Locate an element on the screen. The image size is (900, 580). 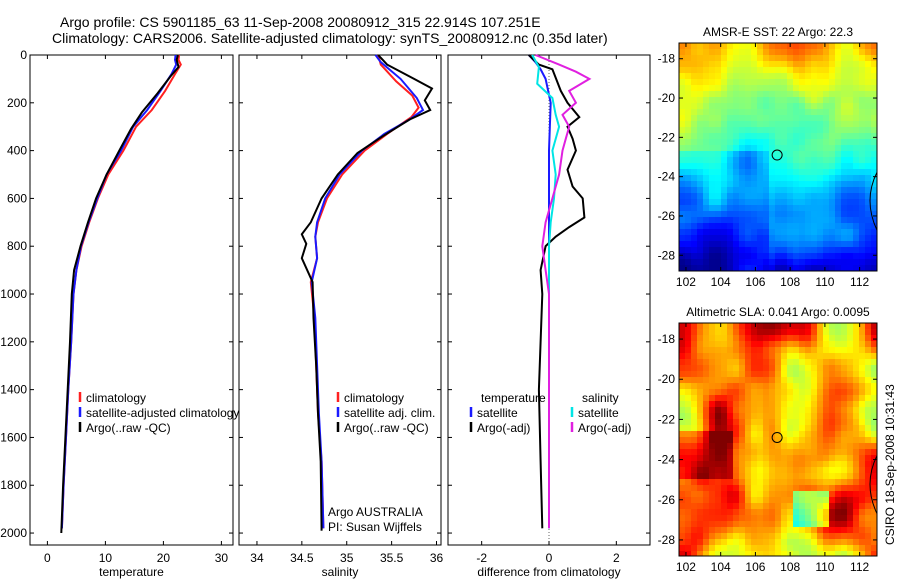
y-tick-label: -20 is located at coordinates (667, 98).